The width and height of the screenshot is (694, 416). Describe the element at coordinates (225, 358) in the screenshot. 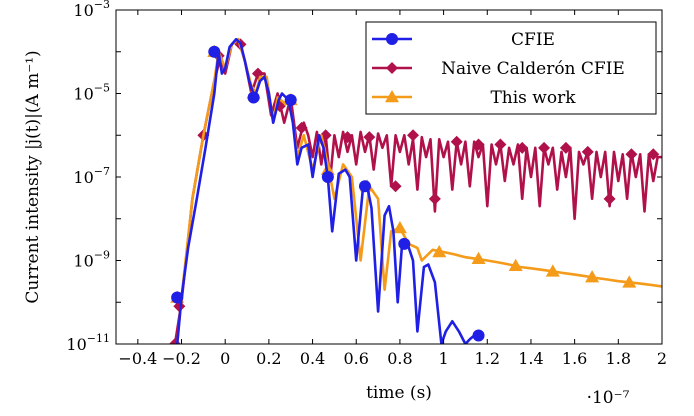

I see `x-tick-label: 0` at that location.